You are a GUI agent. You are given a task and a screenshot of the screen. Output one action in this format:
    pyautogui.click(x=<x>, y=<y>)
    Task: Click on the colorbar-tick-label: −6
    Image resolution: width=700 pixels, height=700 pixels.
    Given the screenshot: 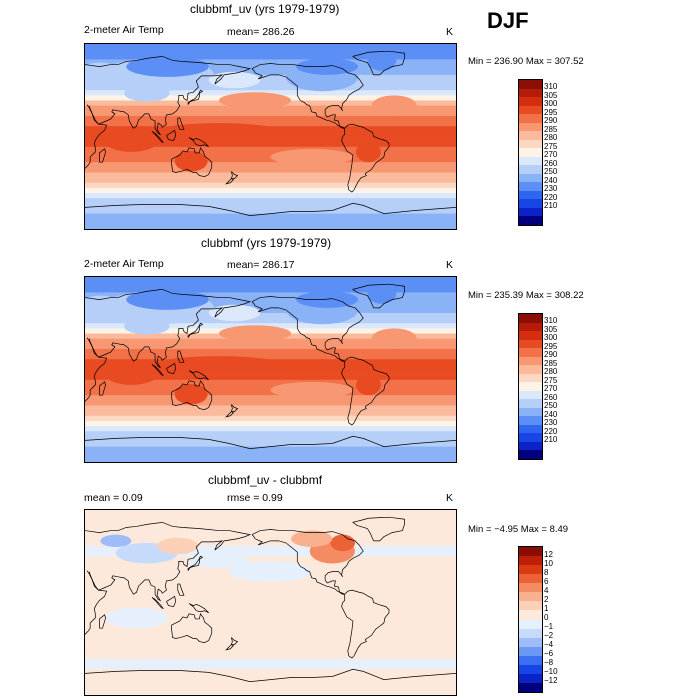 What is the action you would take?
    pyautogui.click(x=549, y=654)
    